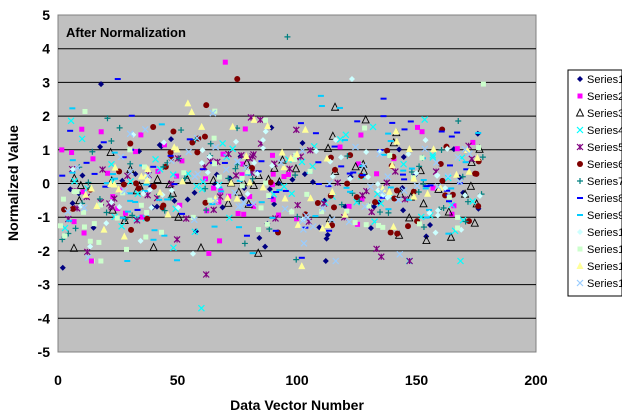 This screenshot has height=414, width=622. Describe the element at coordinates (604, 97) in the screenshot. I see `legend-label: Series2` at that location.